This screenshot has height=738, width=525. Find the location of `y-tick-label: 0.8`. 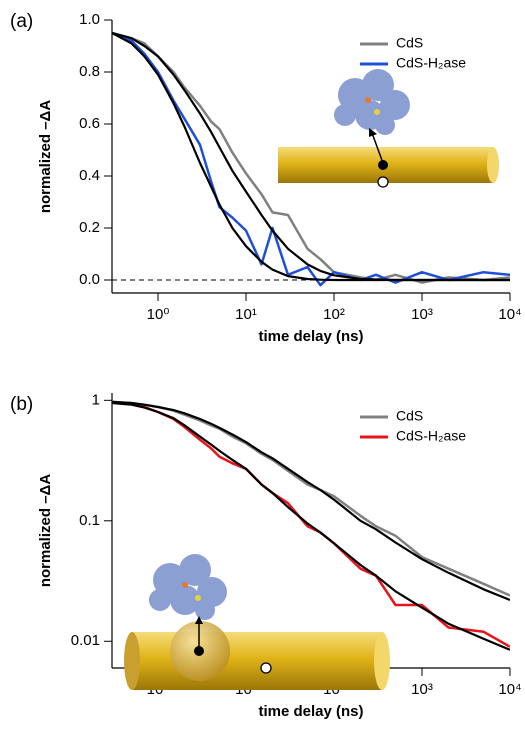

y-tick-label: 0.8 is located at coordinates (89, 71).